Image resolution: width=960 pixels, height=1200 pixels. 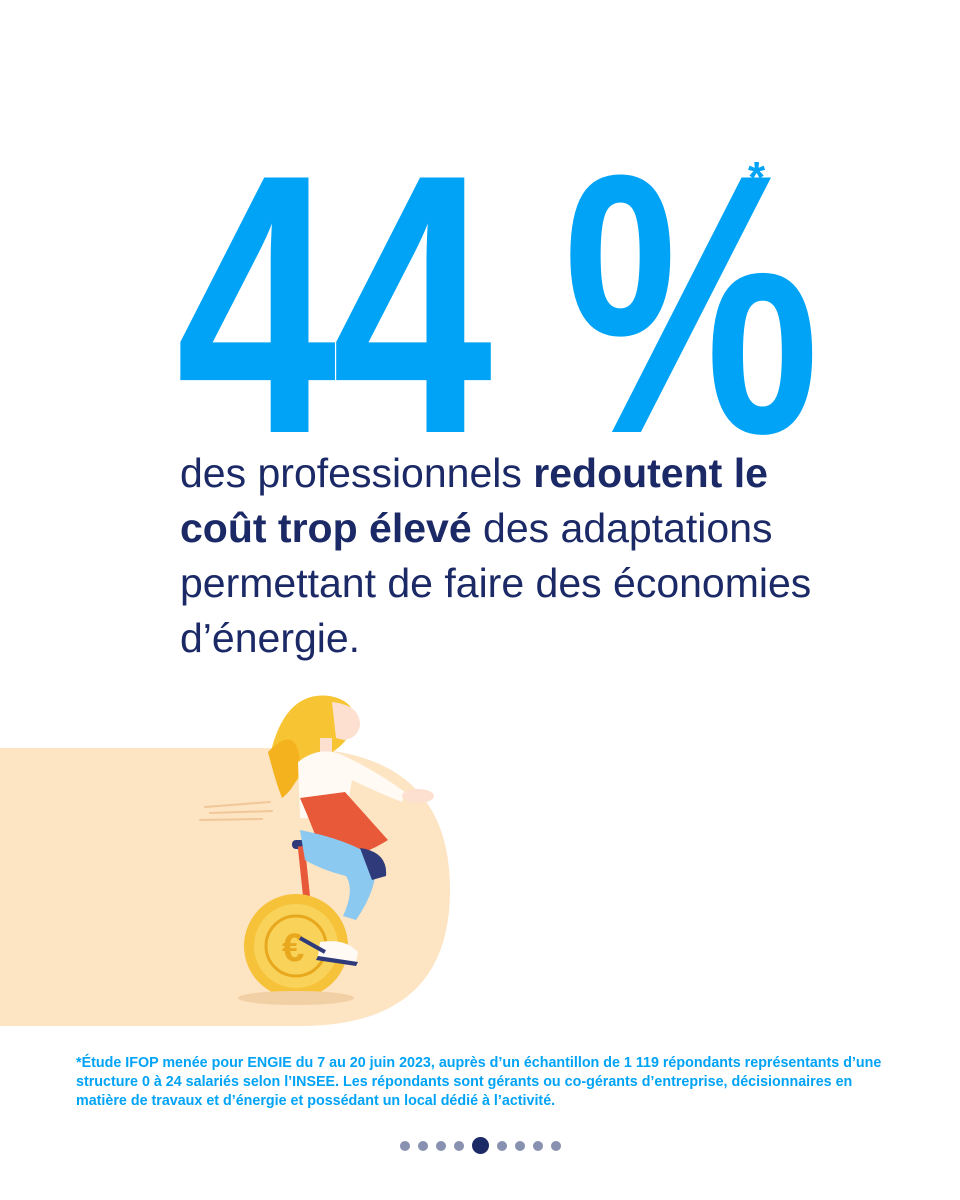 I want to click on stat-asterisk: *, so click(x=757, y=177).